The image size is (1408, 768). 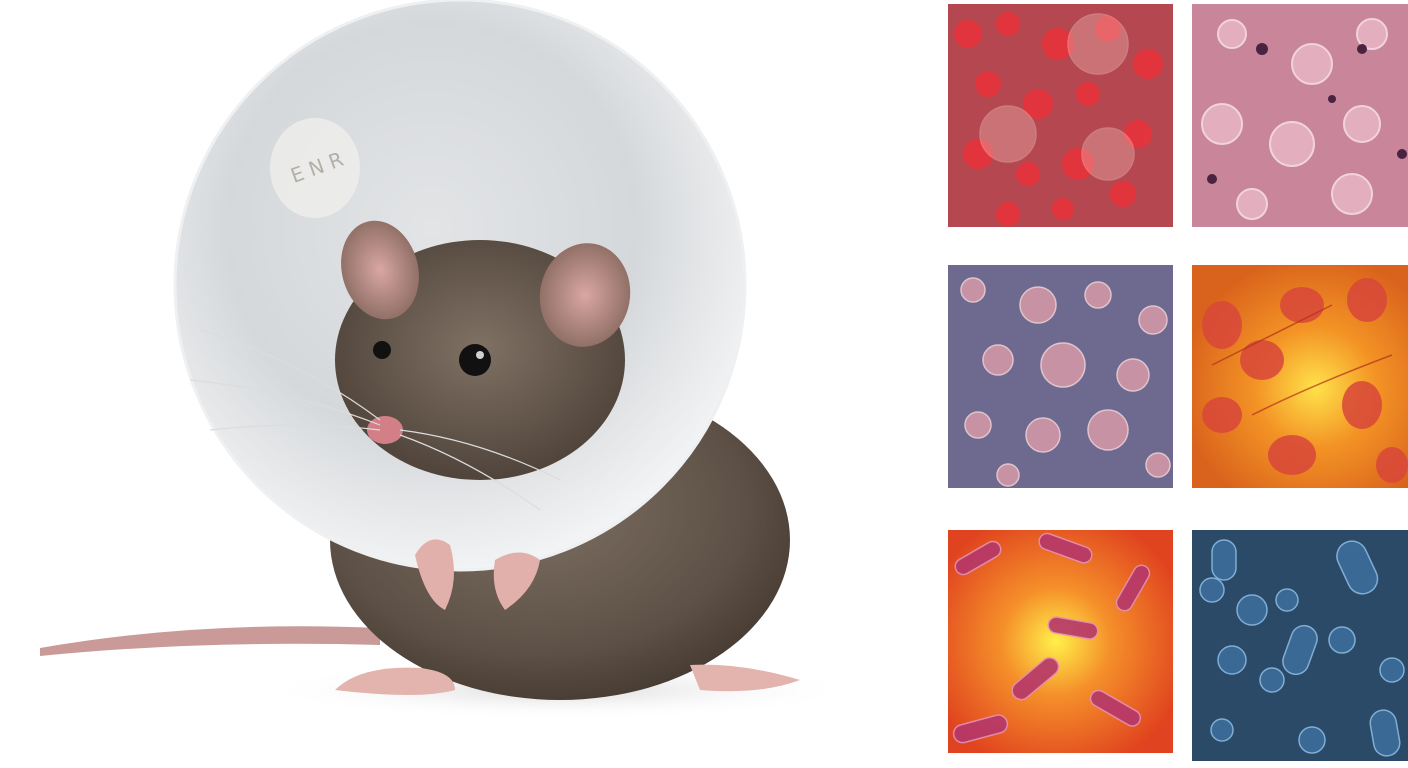 What do you see at coordinates (745, 678) in the screenshot?
I see `hind-foot-right` at bounding box center [745, 678].